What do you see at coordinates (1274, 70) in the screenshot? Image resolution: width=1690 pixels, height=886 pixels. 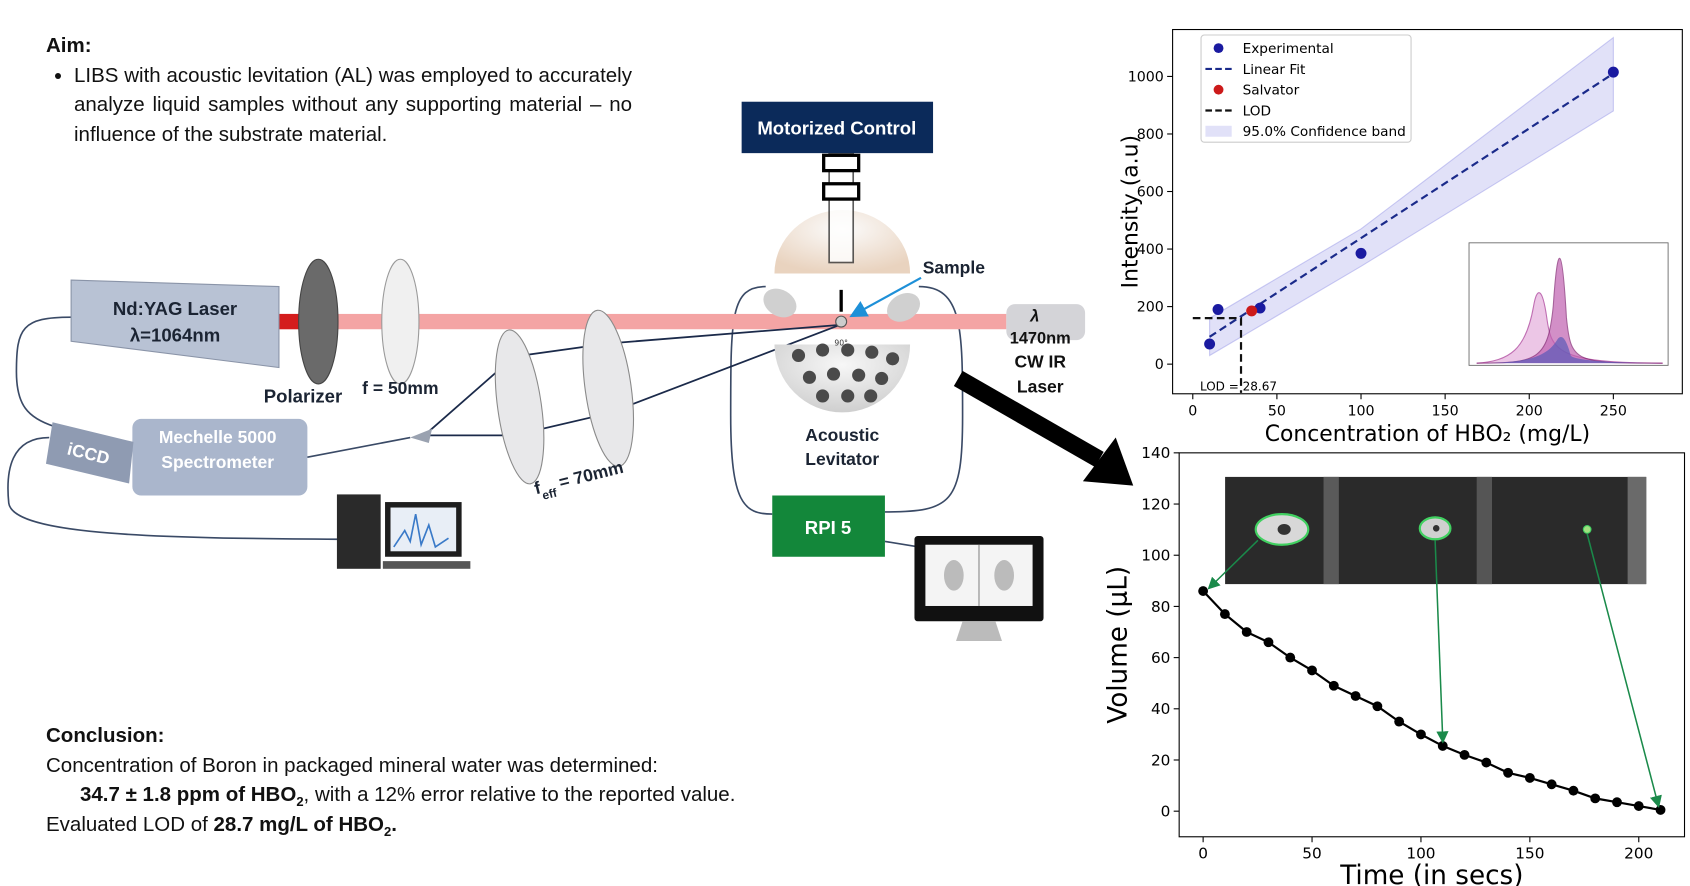 I see `legend-label: Linear Fit` at bounding box center [1274, 70].